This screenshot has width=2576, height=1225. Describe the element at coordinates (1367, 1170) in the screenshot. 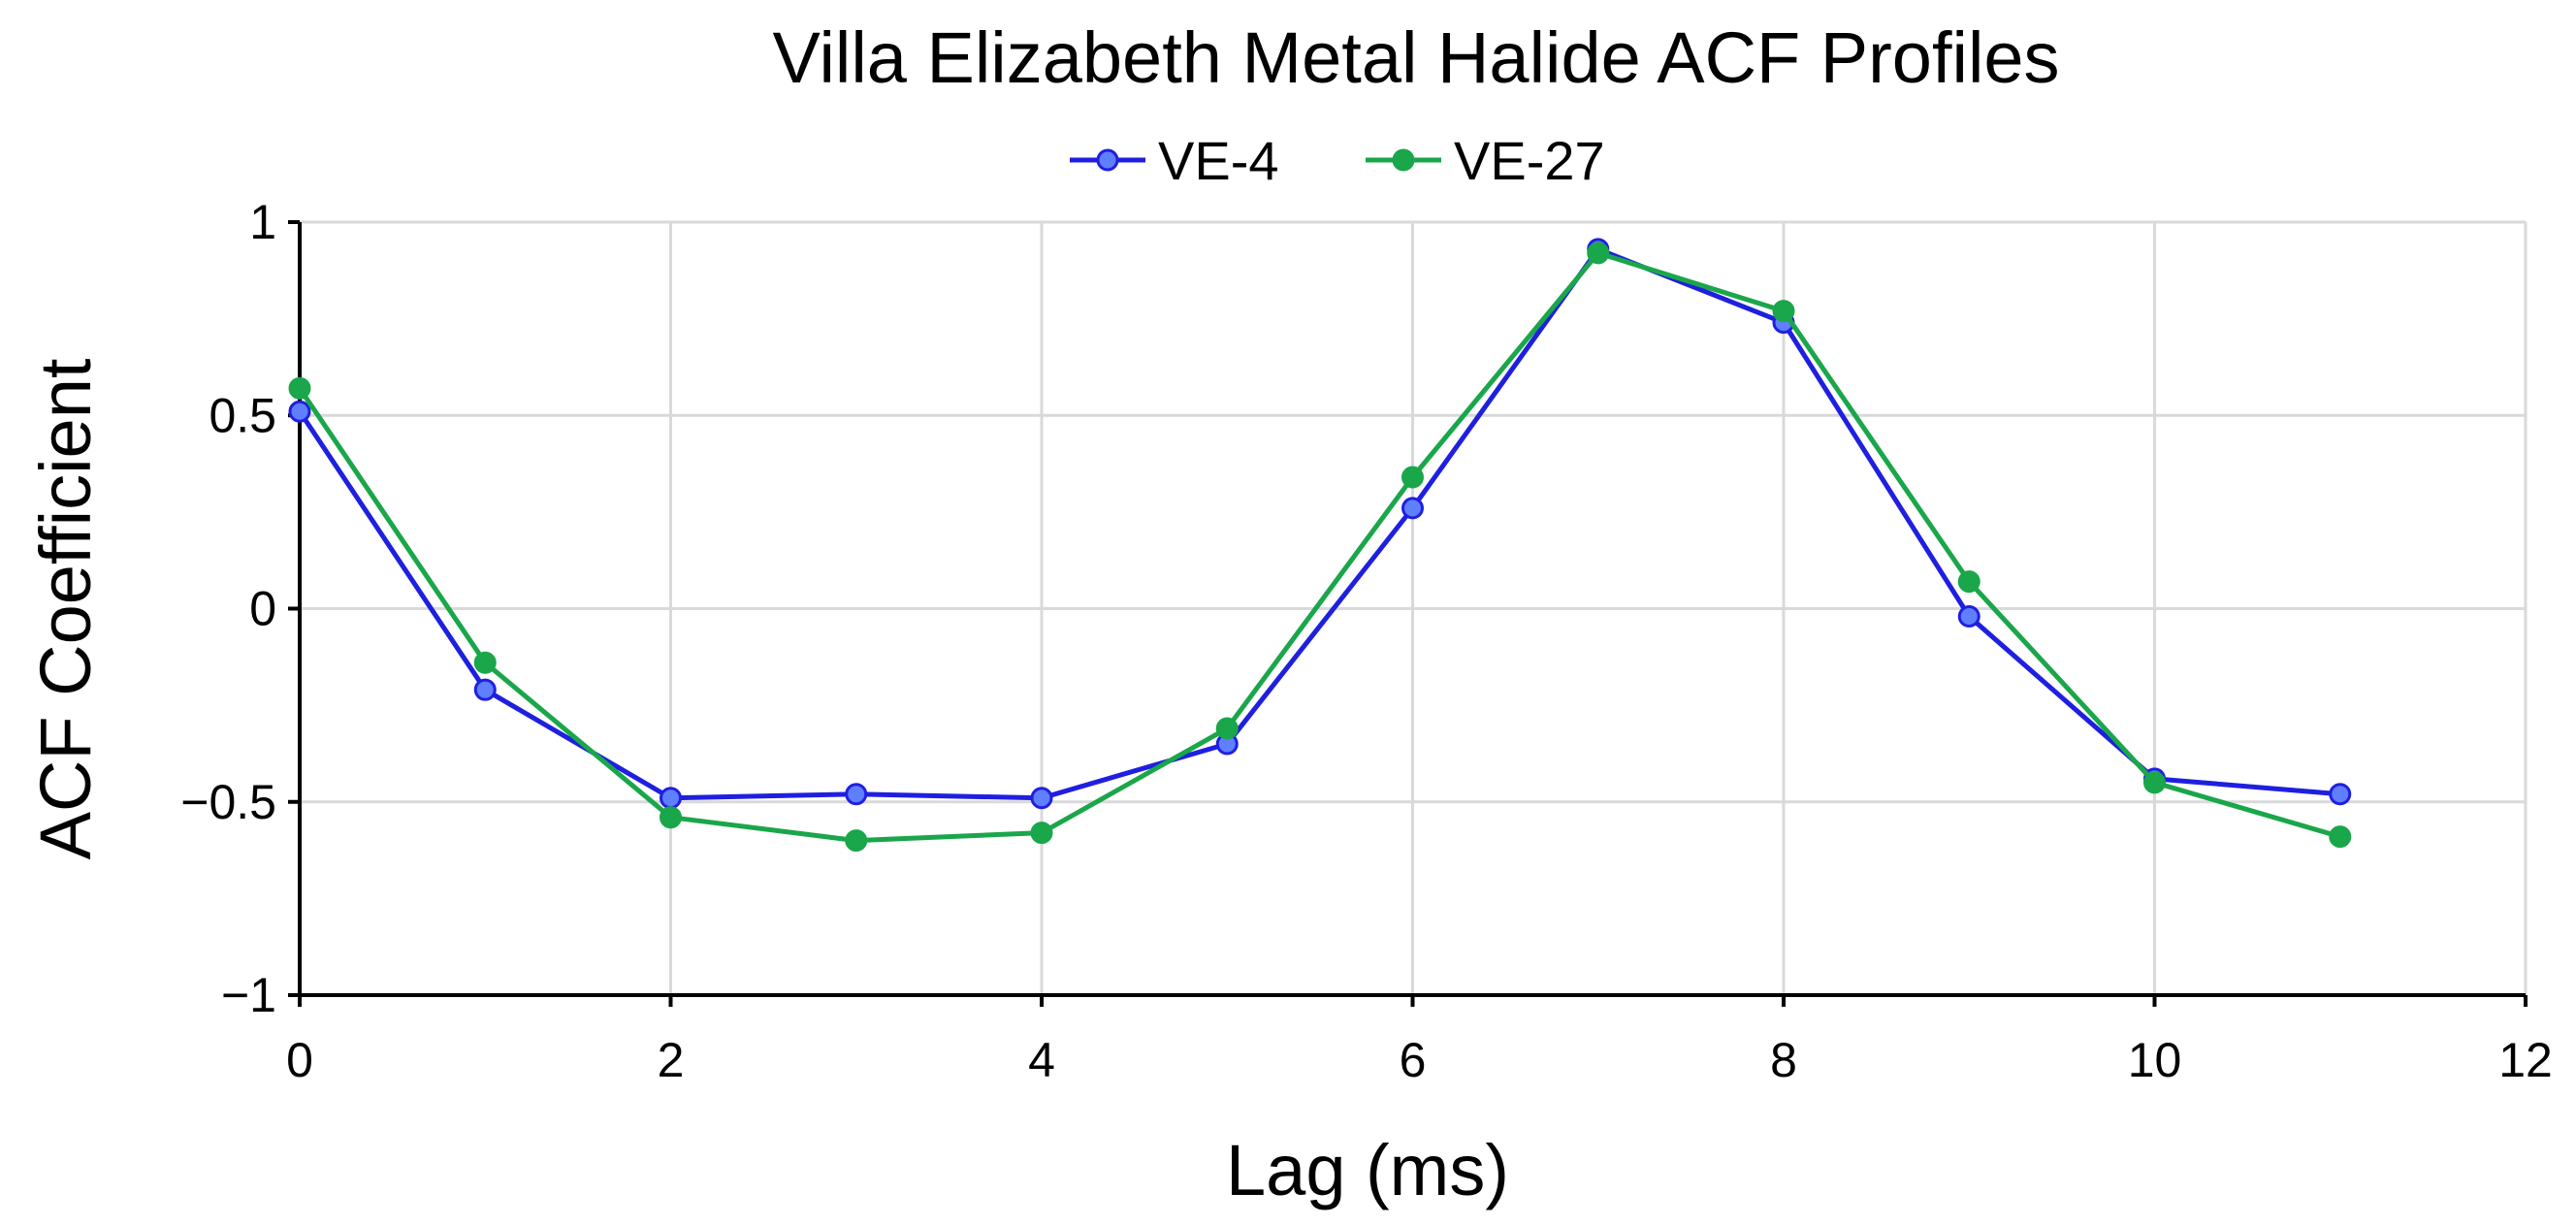

I see `x-axis-title: Lag (ms)` at that location.